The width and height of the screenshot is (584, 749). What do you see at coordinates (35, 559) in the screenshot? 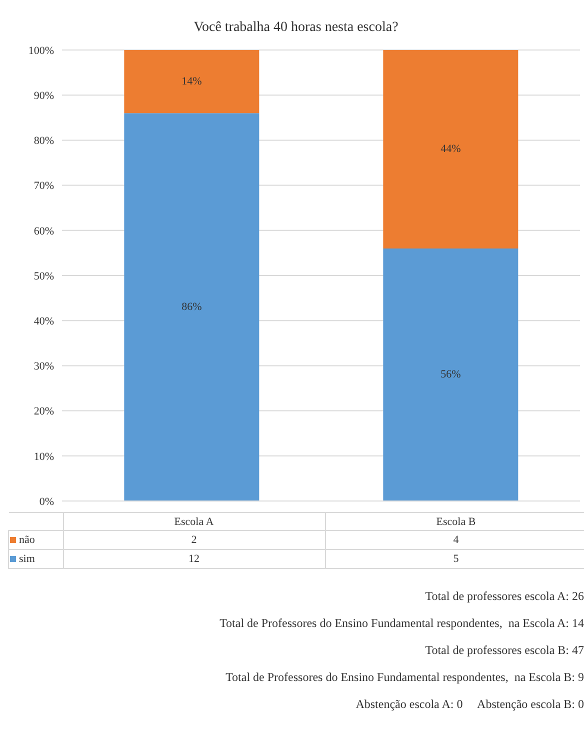
I see `legend-label: sim` at bounding box center [35, 559].